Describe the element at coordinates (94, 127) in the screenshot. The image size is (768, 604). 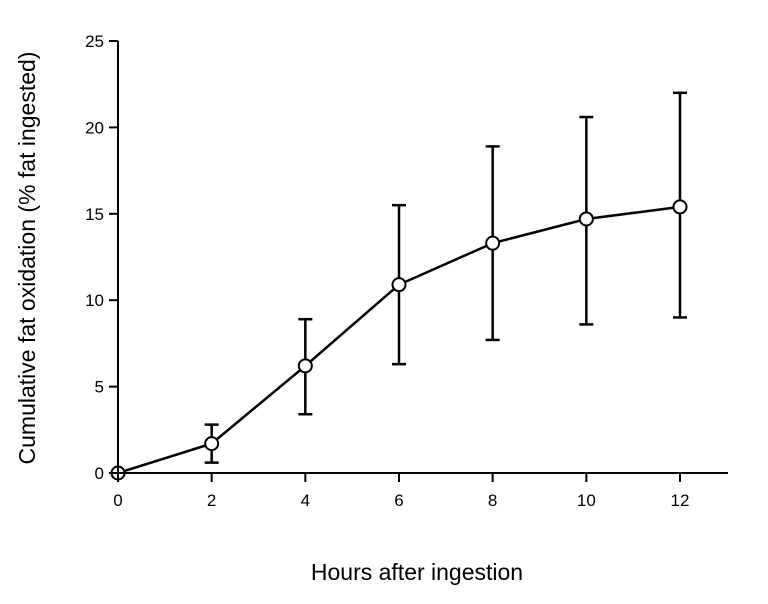
I see `y-tick-label-20: 20` at that location.